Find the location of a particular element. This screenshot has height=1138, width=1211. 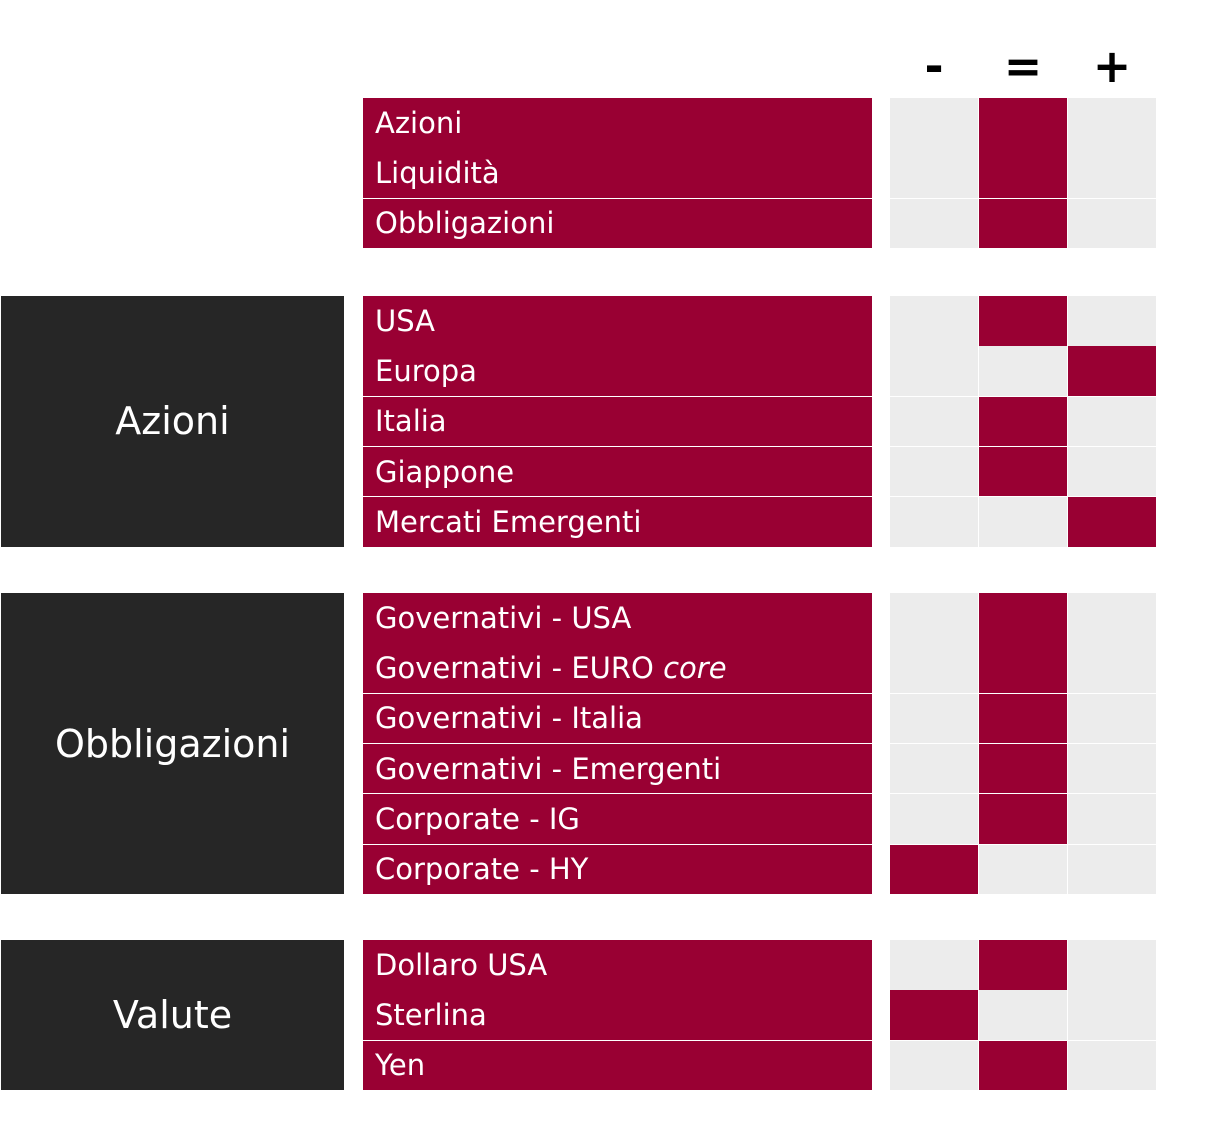

row-label: Governativi - EURO core is located at coordinates (617, 668).